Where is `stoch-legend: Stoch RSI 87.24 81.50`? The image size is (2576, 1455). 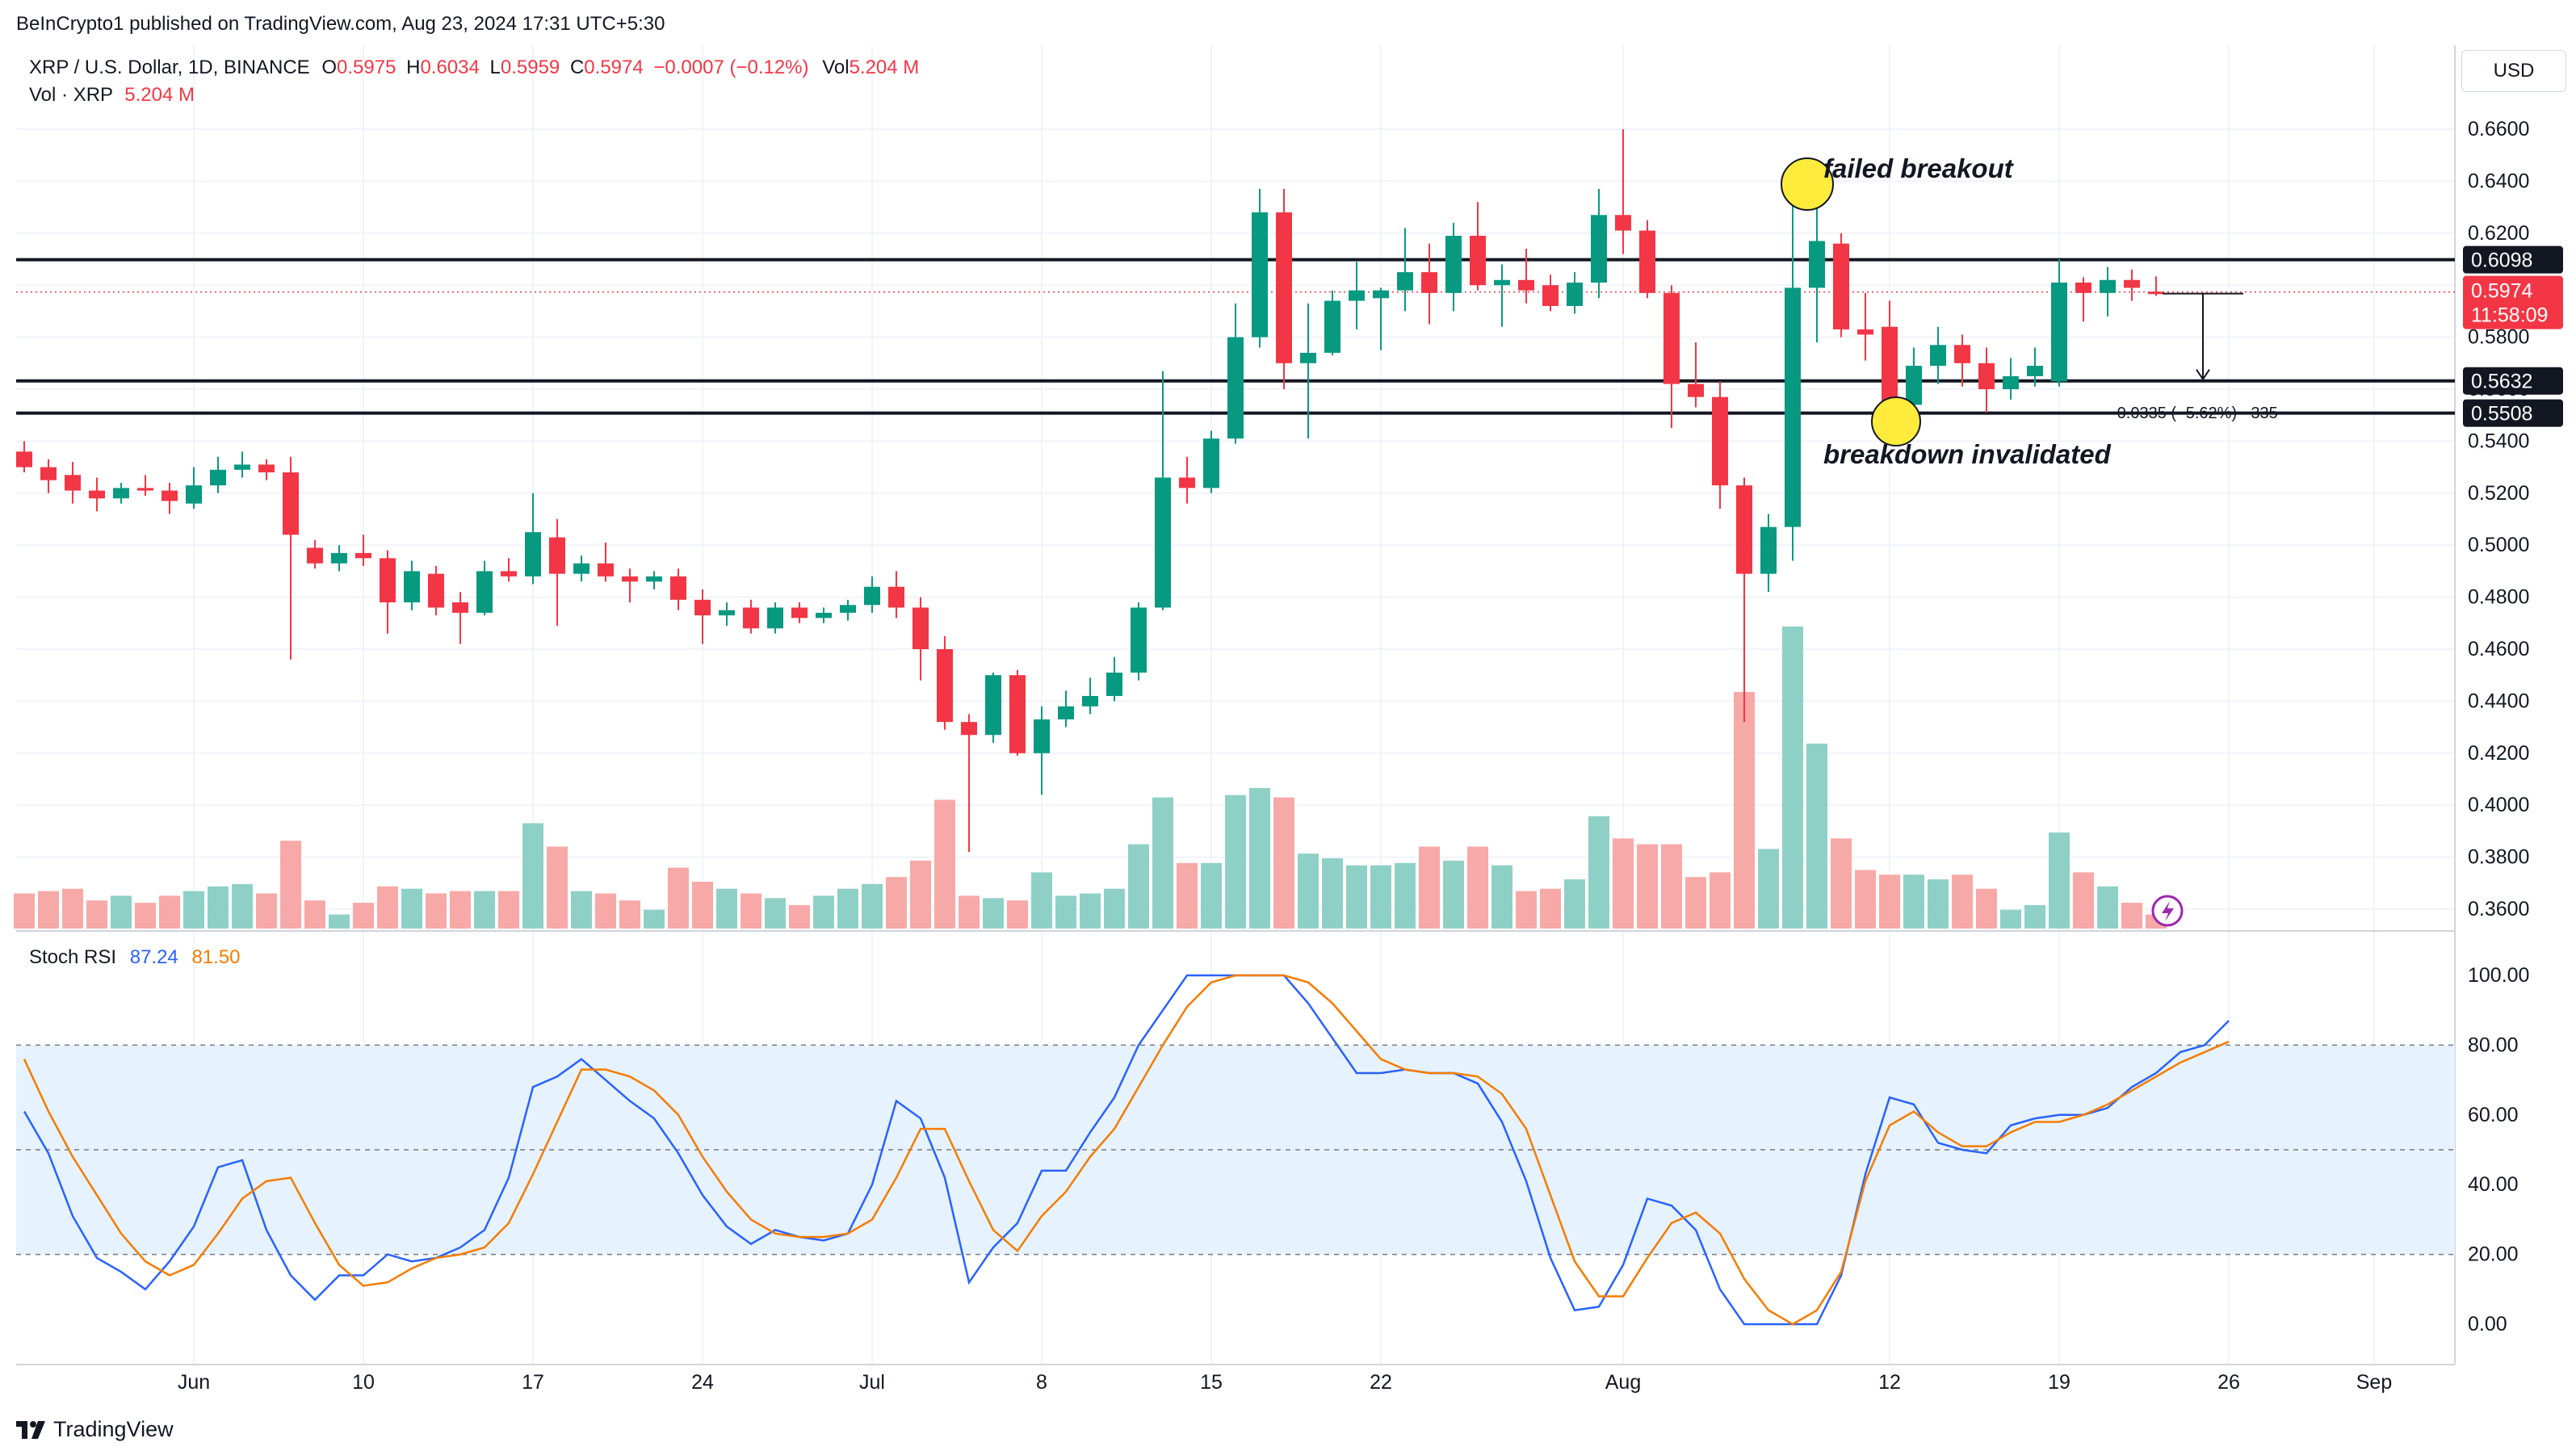
stoch-legend: Stoch RSI 87.24 81.50 is located at coordinates (135, 957).